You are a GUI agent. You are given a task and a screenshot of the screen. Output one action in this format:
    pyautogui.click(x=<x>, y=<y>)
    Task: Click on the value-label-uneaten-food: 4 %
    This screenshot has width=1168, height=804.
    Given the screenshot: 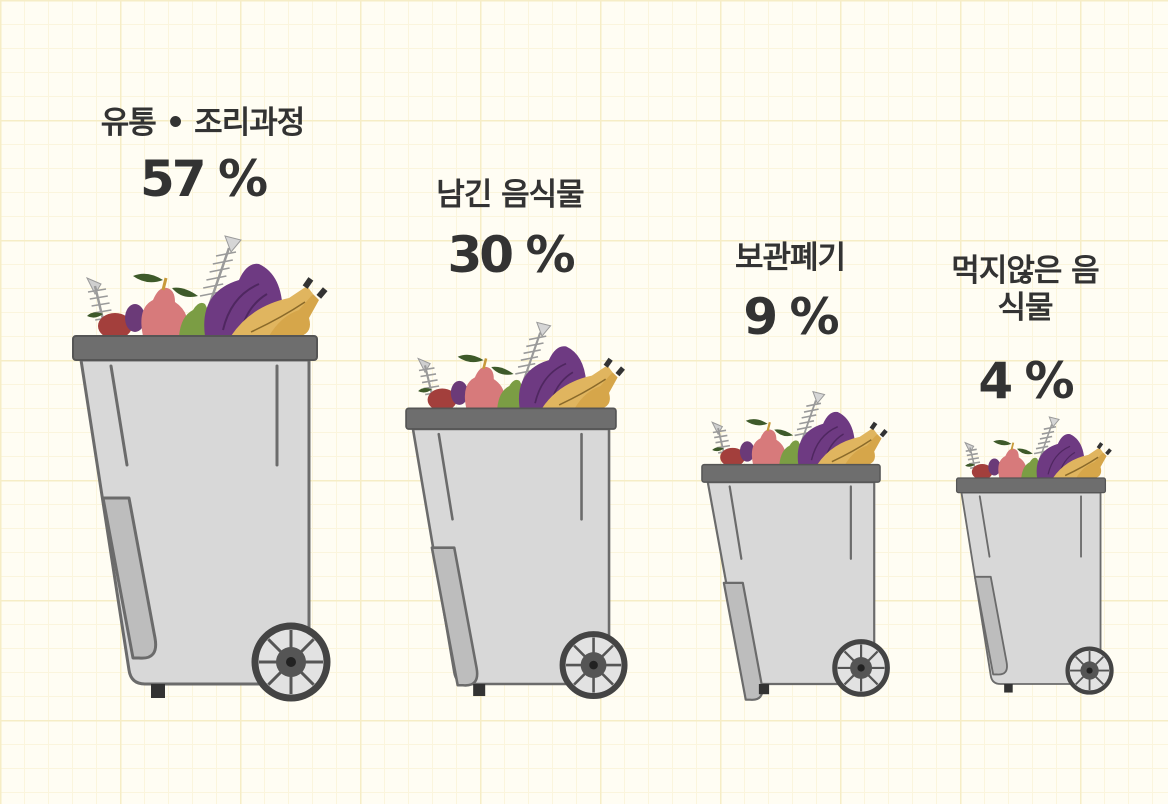 What is the action you would take?
    pyautogui.click(x=1026, y=381)
    